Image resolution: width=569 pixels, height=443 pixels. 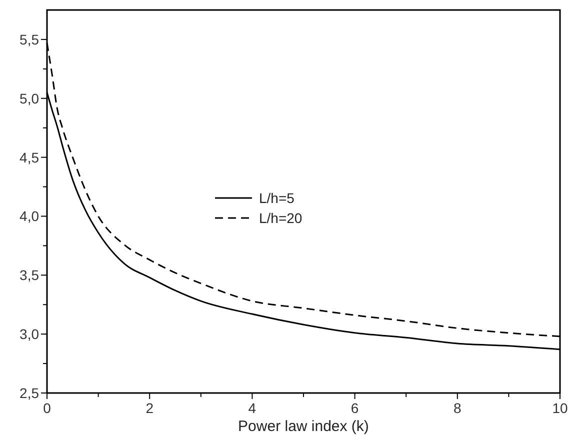 What do you see at coordinates (252, 408) in the screenshot?
I see `x-tick-label: 4` at bounding box center [252, 408].